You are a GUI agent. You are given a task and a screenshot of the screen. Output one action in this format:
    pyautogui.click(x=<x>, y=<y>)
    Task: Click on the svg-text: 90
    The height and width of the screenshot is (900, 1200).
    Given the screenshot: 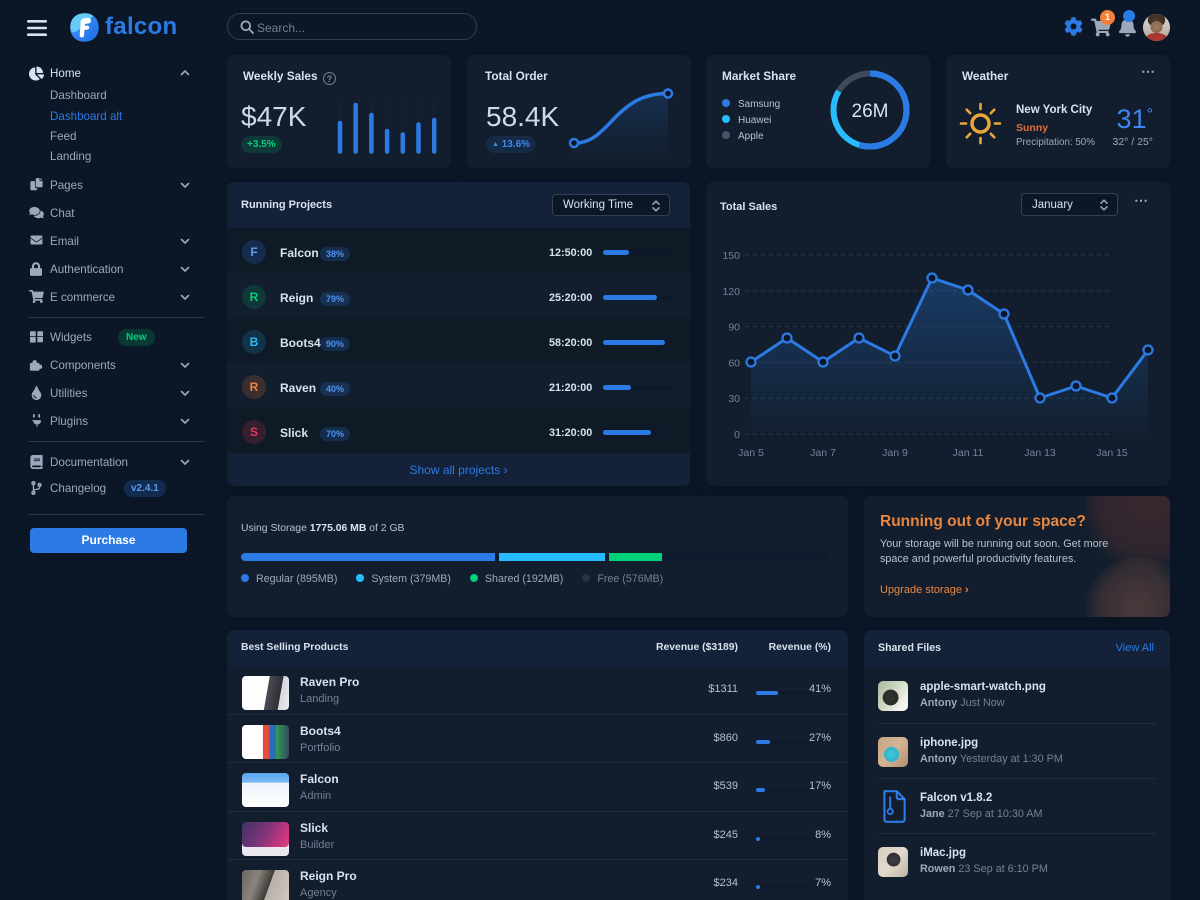 What is the action you would take?
    pyautogui.click(x=734, y=328)
    